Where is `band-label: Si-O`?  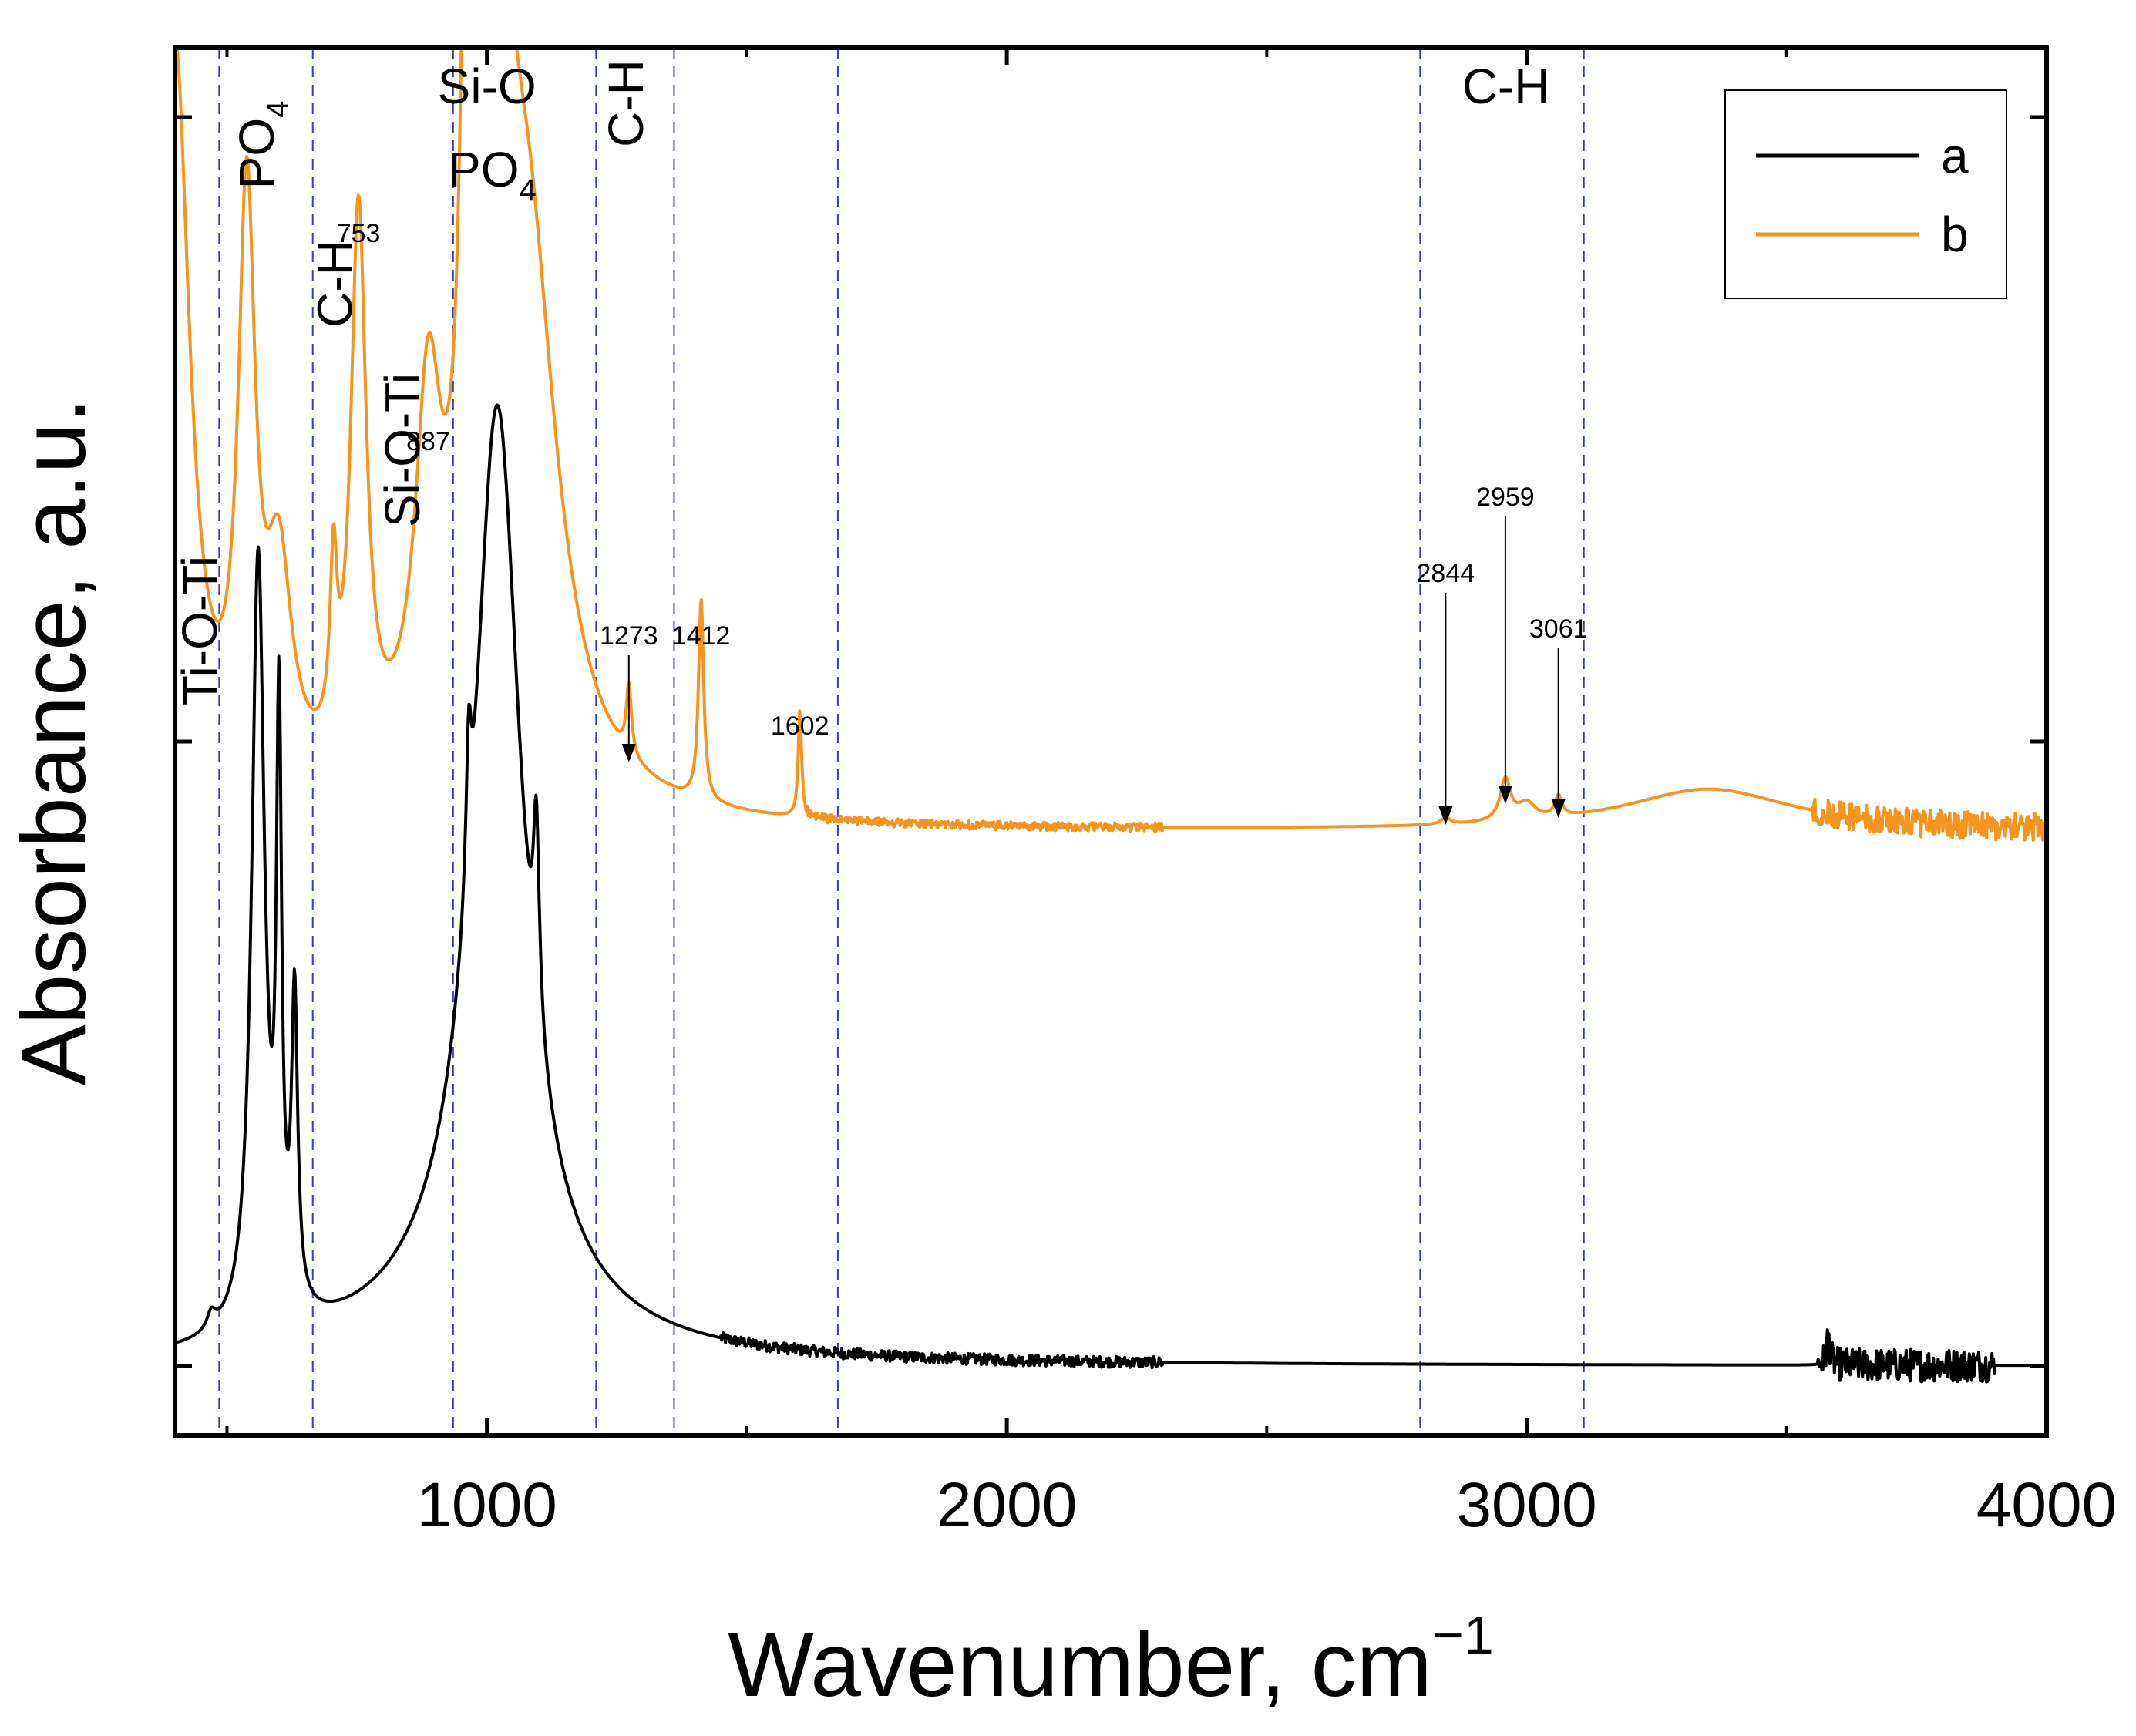
band-label: Si-O is located at coordinates (487, 86).